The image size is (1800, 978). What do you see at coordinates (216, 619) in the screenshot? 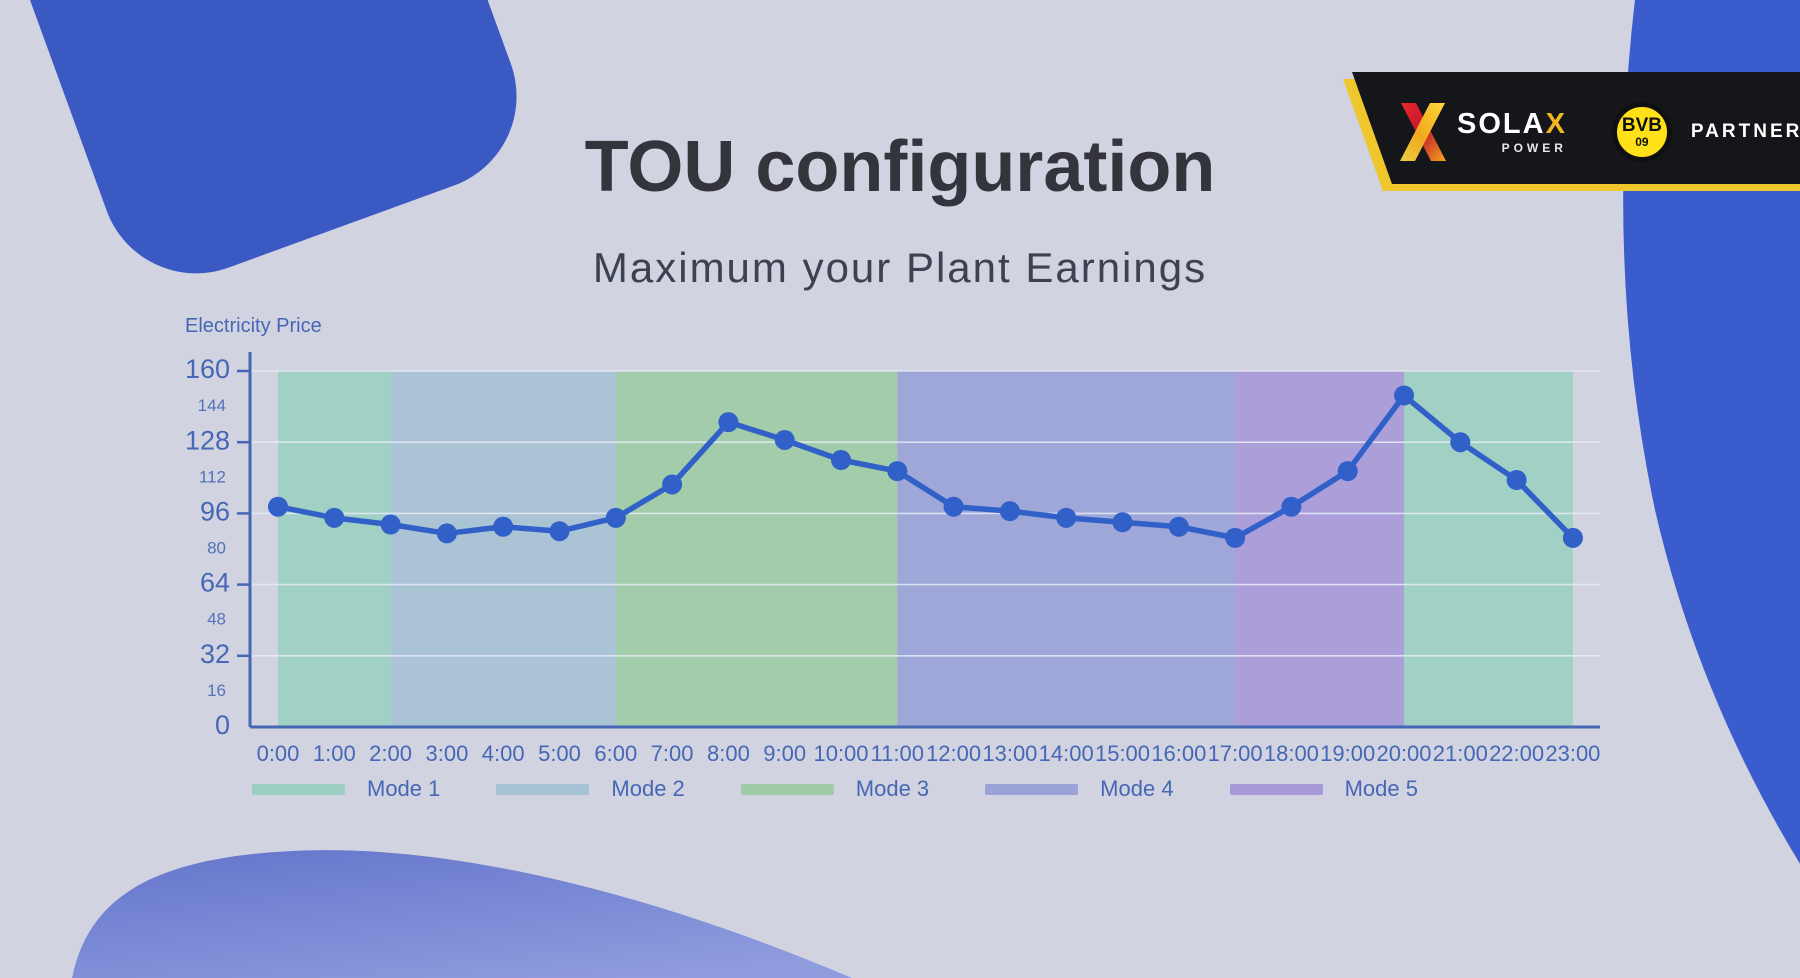
I see `y-minor-label-48: 48` at bounding box center [216, 619].